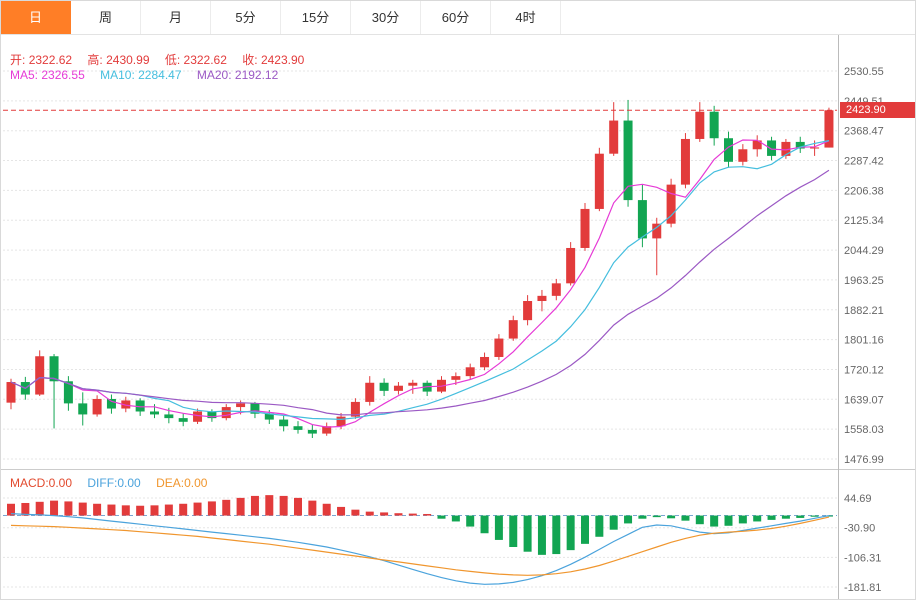 Image resolution: width=916 pixels, height=600 pixels. What do you see at coordinates (526, 17) in the screenshot?
I see `tab-4hour: 4时` at bounding box center [526, 17].